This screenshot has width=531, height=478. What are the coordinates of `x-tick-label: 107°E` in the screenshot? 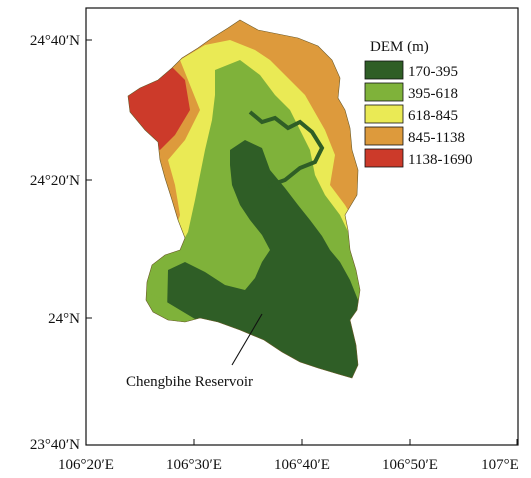 It's located at (500, 465).